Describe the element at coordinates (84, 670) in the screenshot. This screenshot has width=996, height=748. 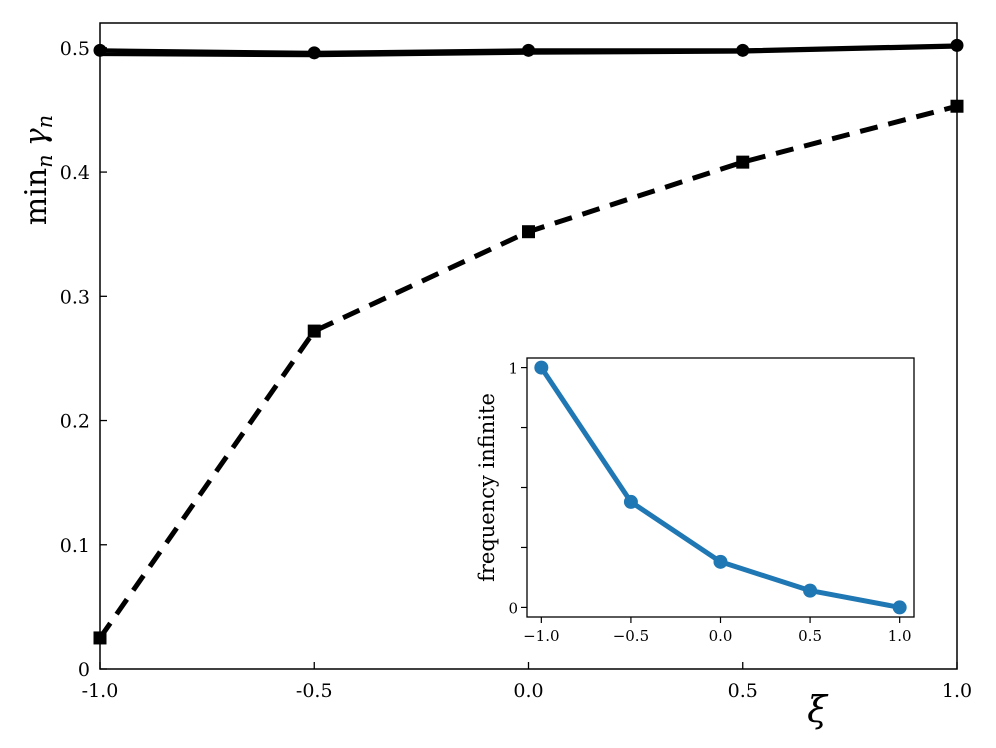
I see `main-y-tick-label: 0` at that location.